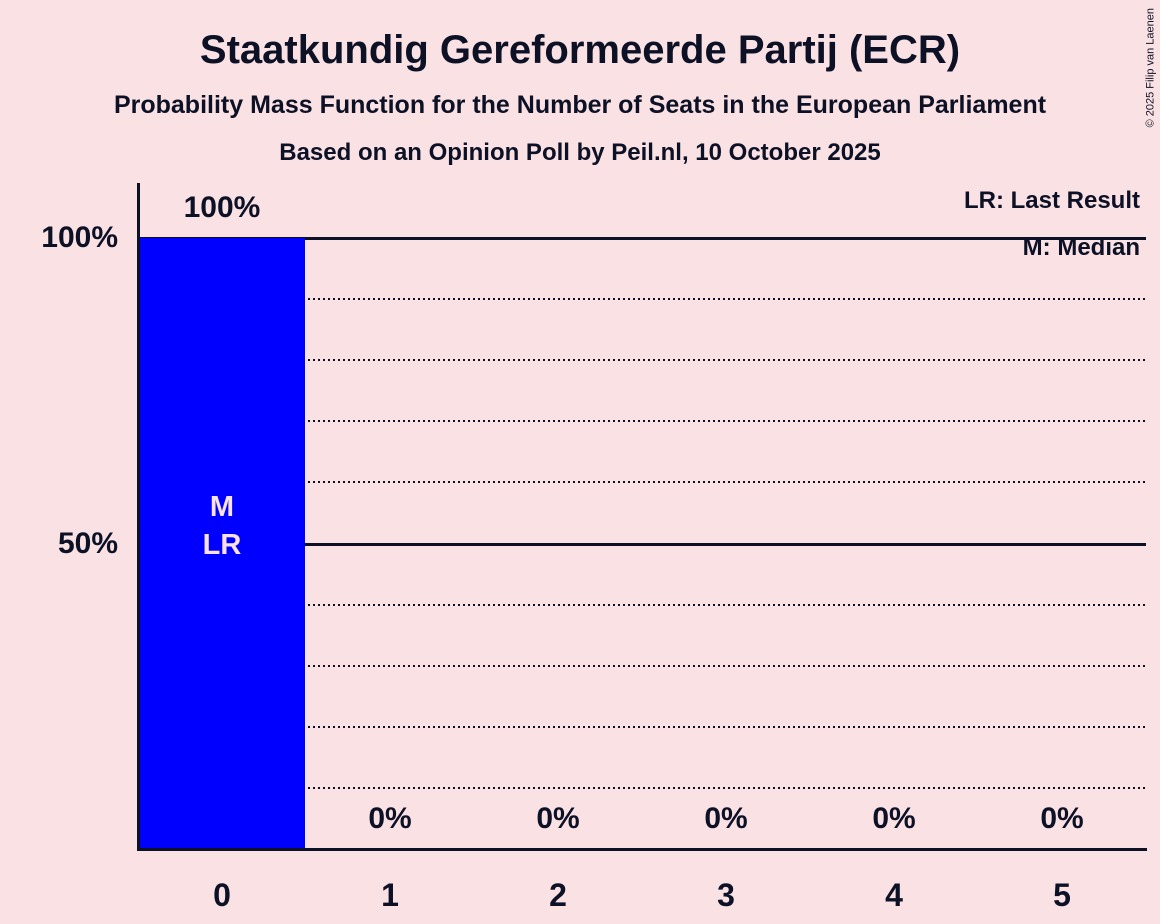  What do you see at coordinates (390, 818) in the screenshot?
I see `bar-value-label-1: 0%` at bounding box center [390, 818].